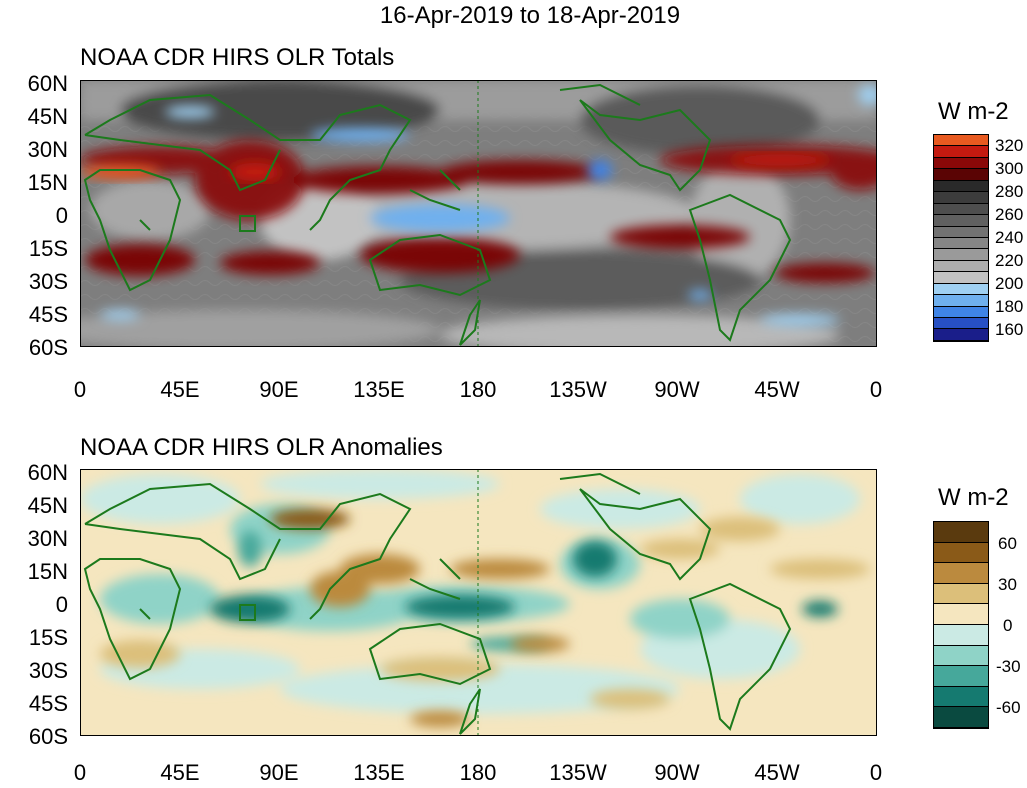 This screenshot has width=1027, height=788. I want to click on colorbar-label: 30, so click(1007, 584).